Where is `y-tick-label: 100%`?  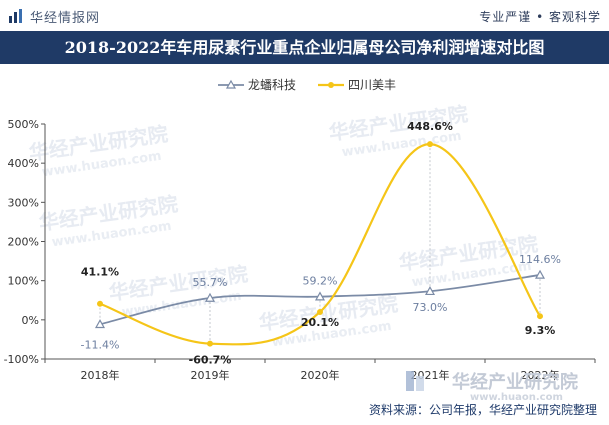
y-tick-label: 100% is located at coordinates (23, 281).